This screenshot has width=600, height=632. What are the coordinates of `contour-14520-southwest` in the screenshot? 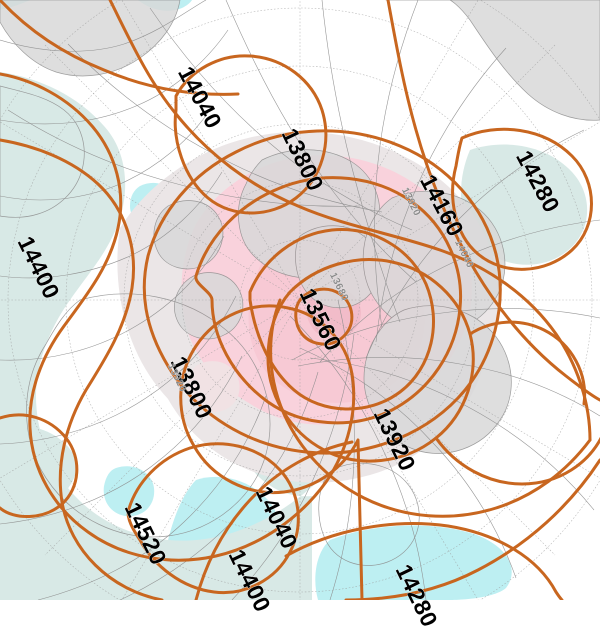 It's located at (213, 518).